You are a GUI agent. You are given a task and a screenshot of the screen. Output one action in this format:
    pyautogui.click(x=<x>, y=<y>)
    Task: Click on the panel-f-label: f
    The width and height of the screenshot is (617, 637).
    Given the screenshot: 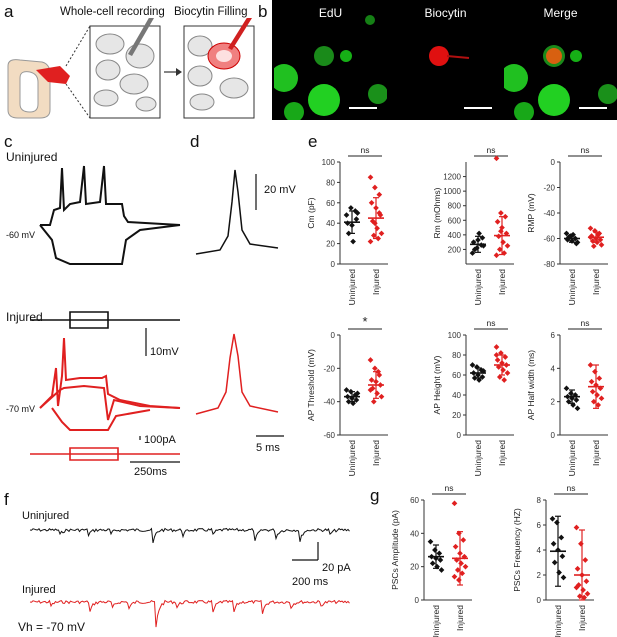 What is the action you would take?
    pyautogui.click(x=6, y=499)
    